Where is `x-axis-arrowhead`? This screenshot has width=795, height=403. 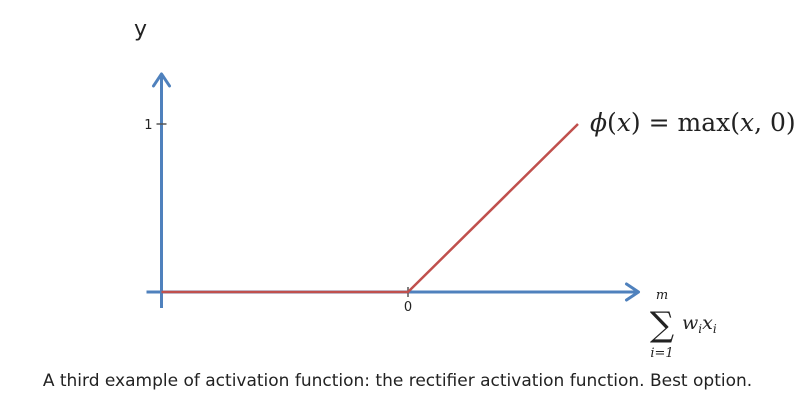
x-axis-arrowhead is located at coordinates (632, 292).